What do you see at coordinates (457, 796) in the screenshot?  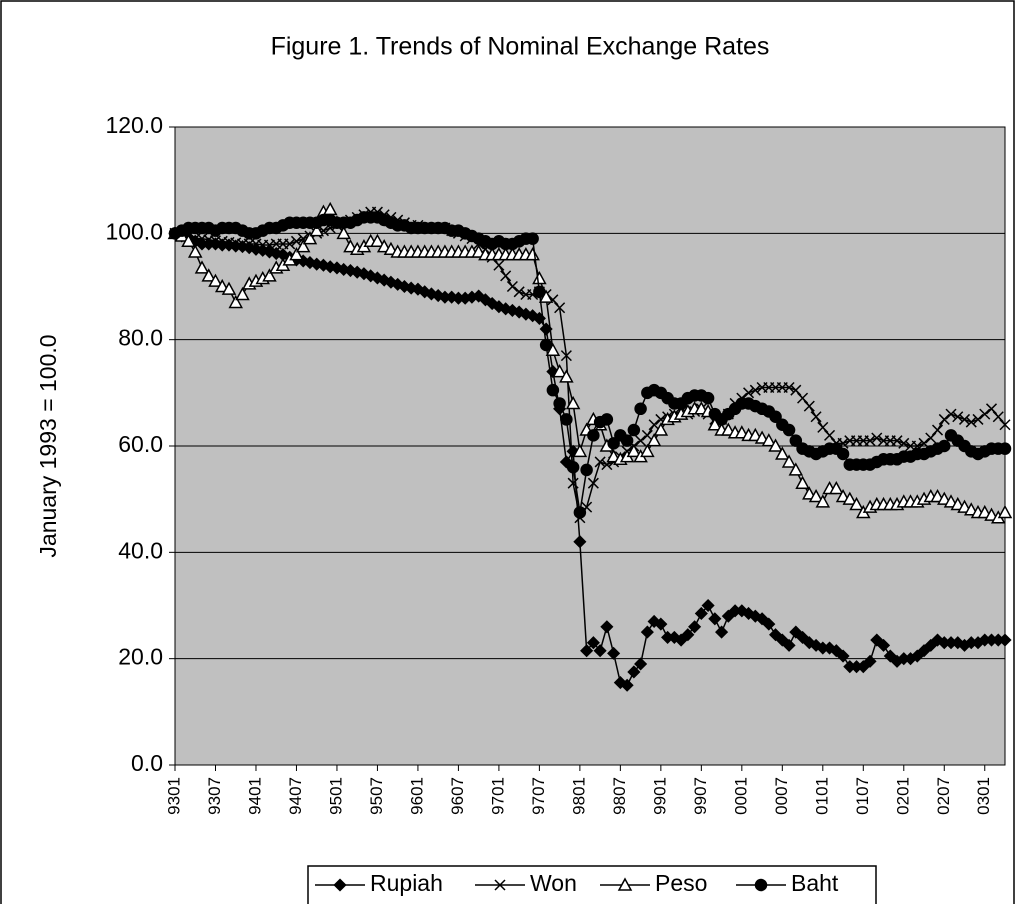 I see `x-tick-label: 9607` at bounding box center [457, 796].